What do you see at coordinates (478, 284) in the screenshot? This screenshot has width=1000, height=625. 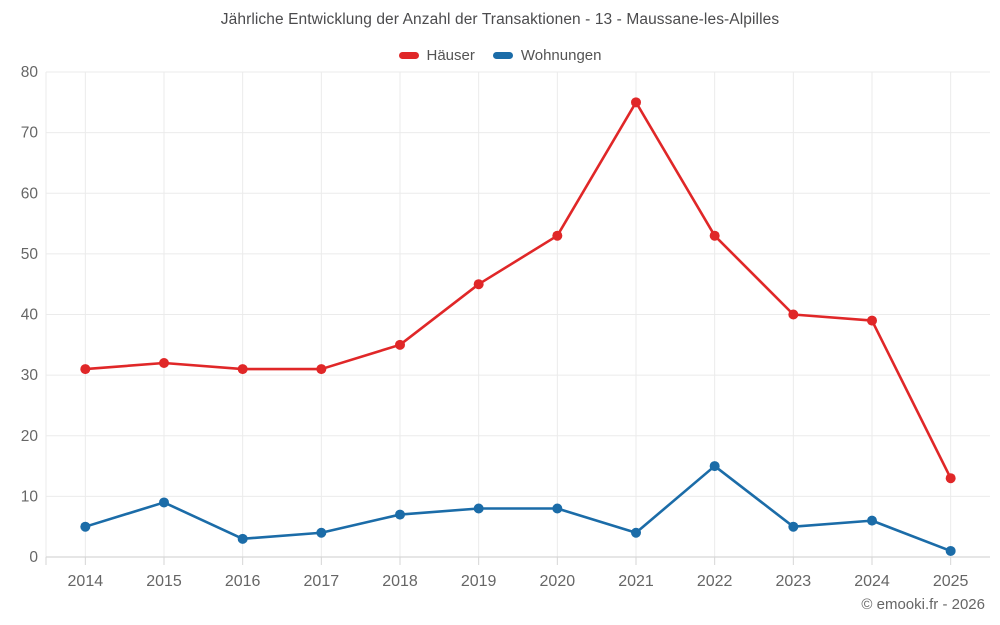 I see `data-point-hauser-2019` at bounding box center [478, 284].